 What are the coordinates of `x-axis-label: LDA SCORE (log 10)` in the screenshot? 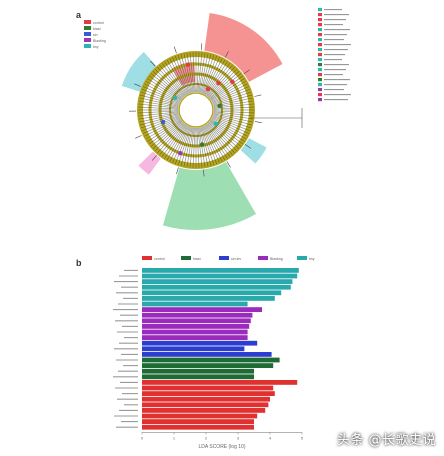 It's located at (222, 447).